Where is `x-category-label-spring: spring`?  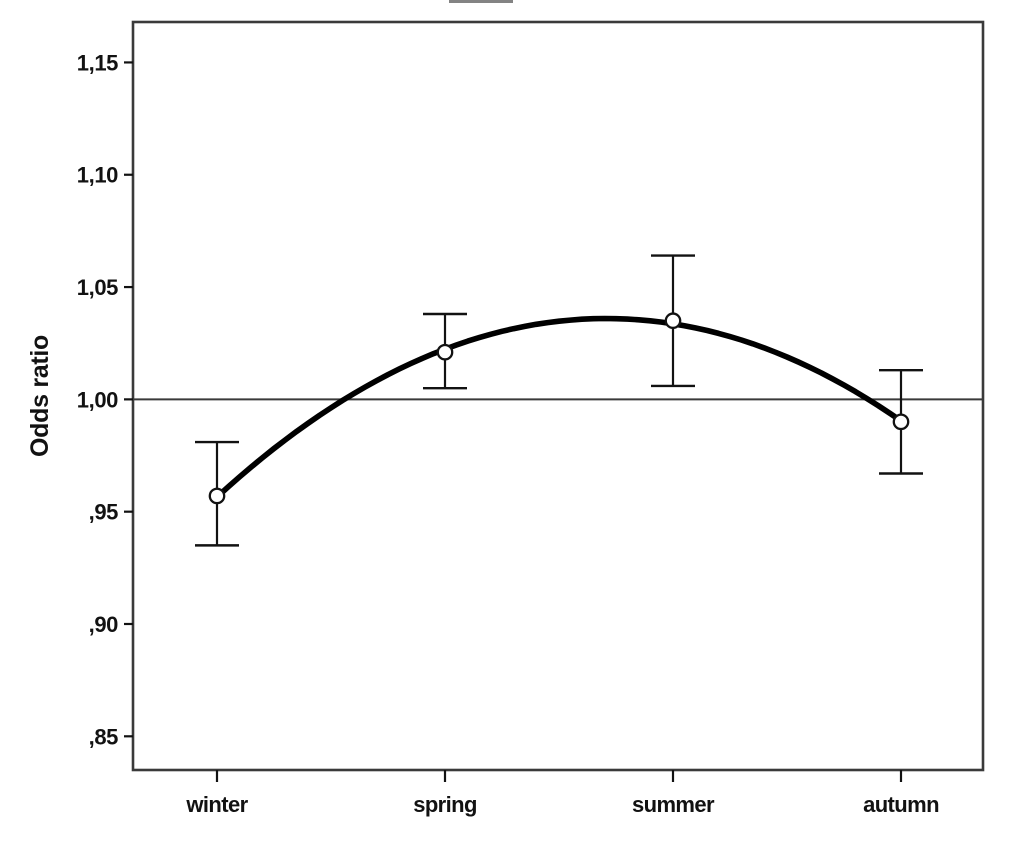
x-category-label-spring: spring is located at coordinates (445, 804).